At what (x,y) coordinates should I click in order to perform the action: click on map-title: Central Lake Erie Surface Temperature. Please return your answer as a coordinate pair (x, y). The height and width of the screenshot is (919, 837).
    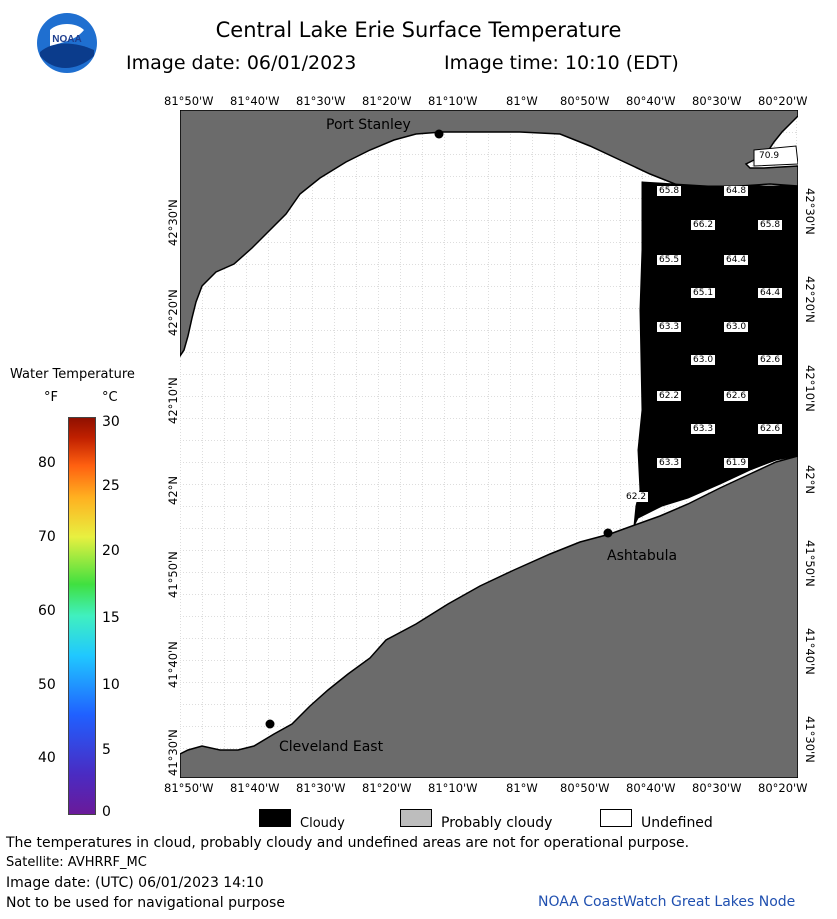
    Looking at the image, I should click on (418, 30).